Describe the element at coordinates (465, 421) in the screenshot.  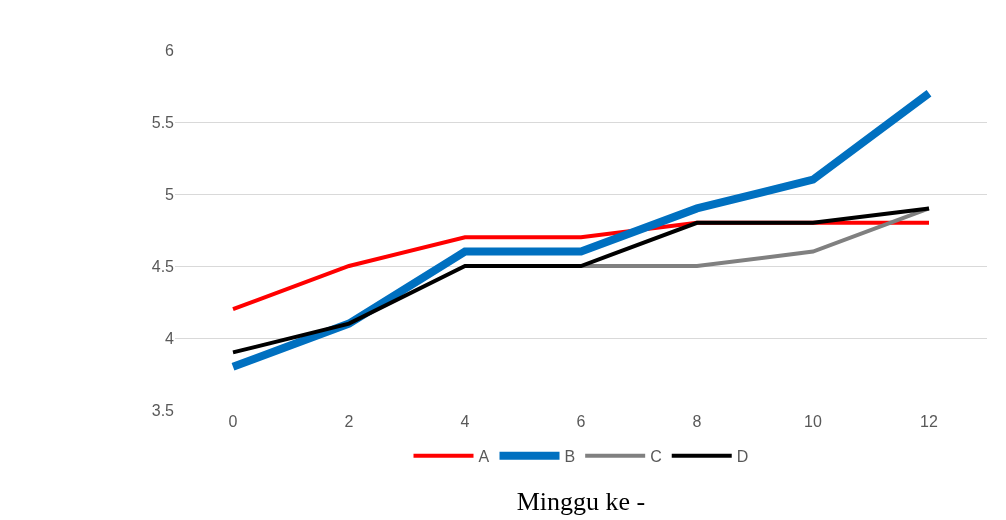
I see `x-tick-label: 4` at that location.